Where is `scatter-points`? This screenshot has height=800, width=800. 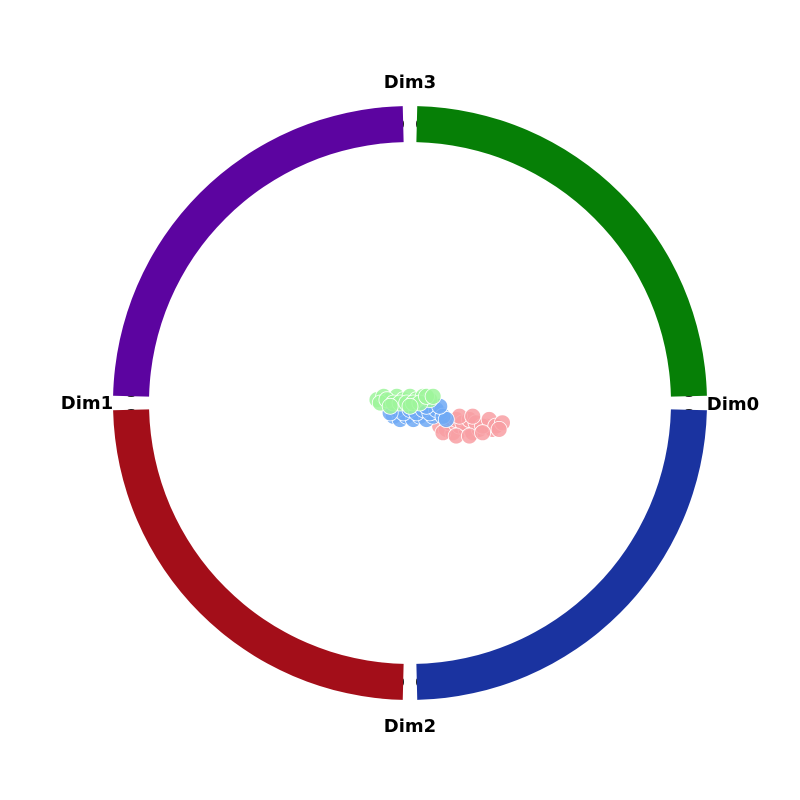
scatter-points is located at coordinates (439, 416).